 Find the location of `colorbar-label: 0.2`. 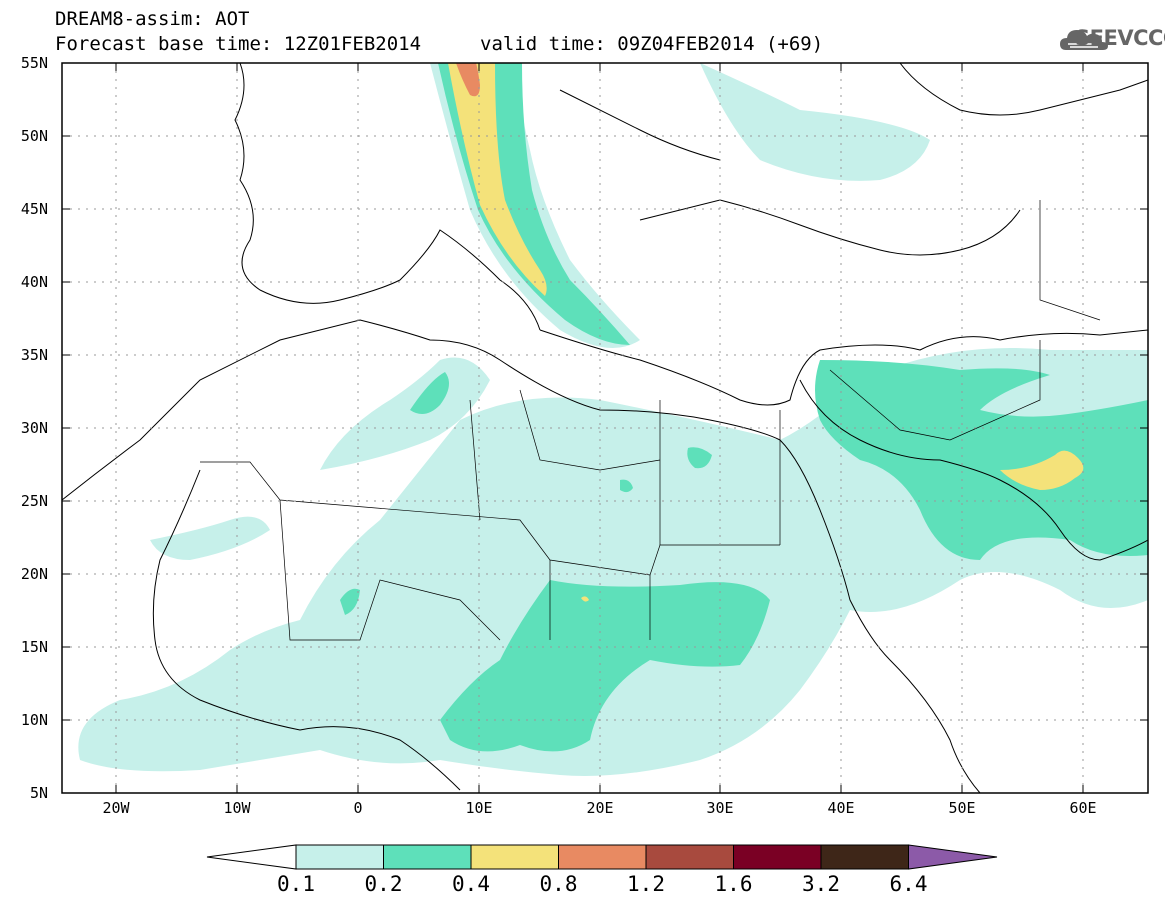

colorbar-label: 0.2 is located at coordinates (384, 884).